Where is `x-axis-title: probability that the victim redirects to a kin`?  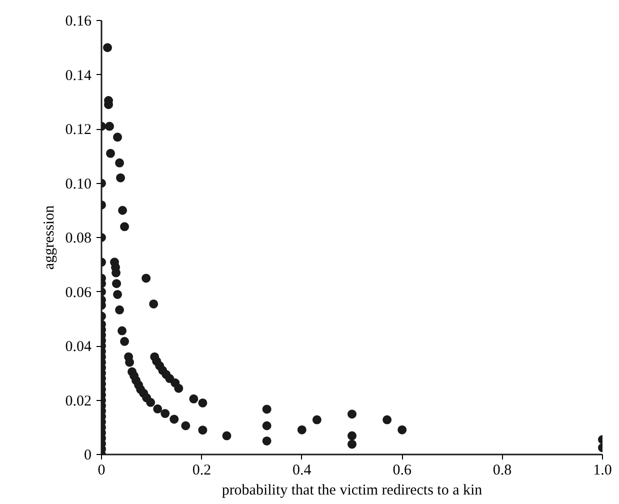 x-axis-title: probability that the victim redirects to a kin is located at coordinates (352, 490).